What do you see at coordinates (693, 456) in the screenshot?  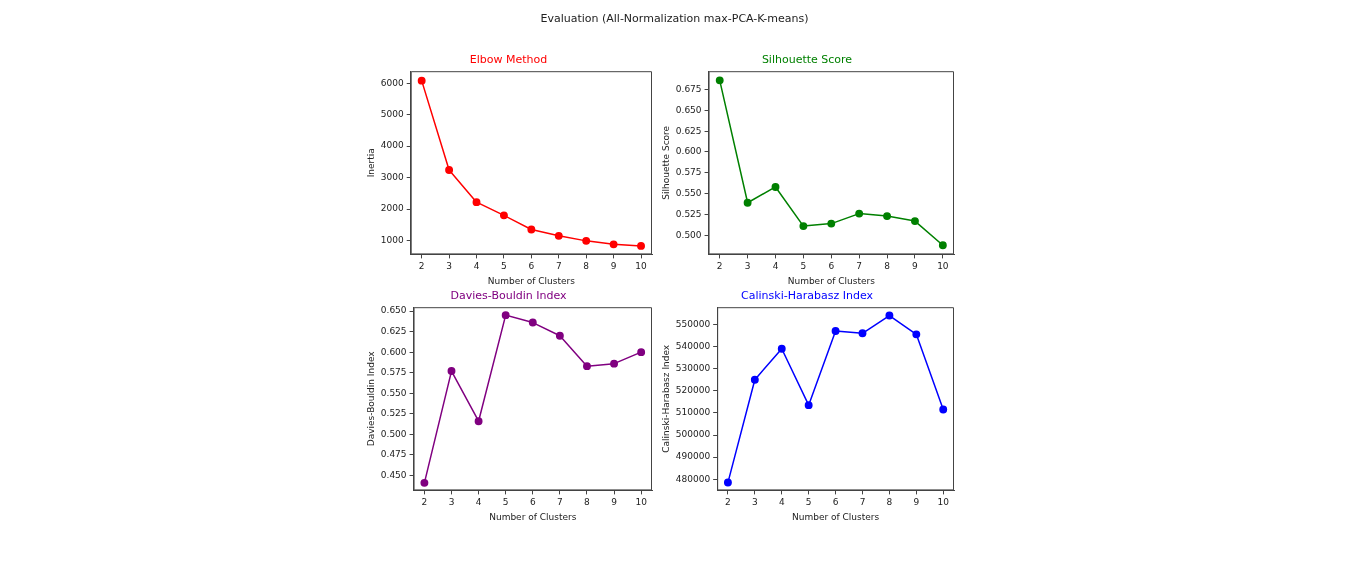 I see `y-tick-label: 490000` at bounding box center [693, 456].